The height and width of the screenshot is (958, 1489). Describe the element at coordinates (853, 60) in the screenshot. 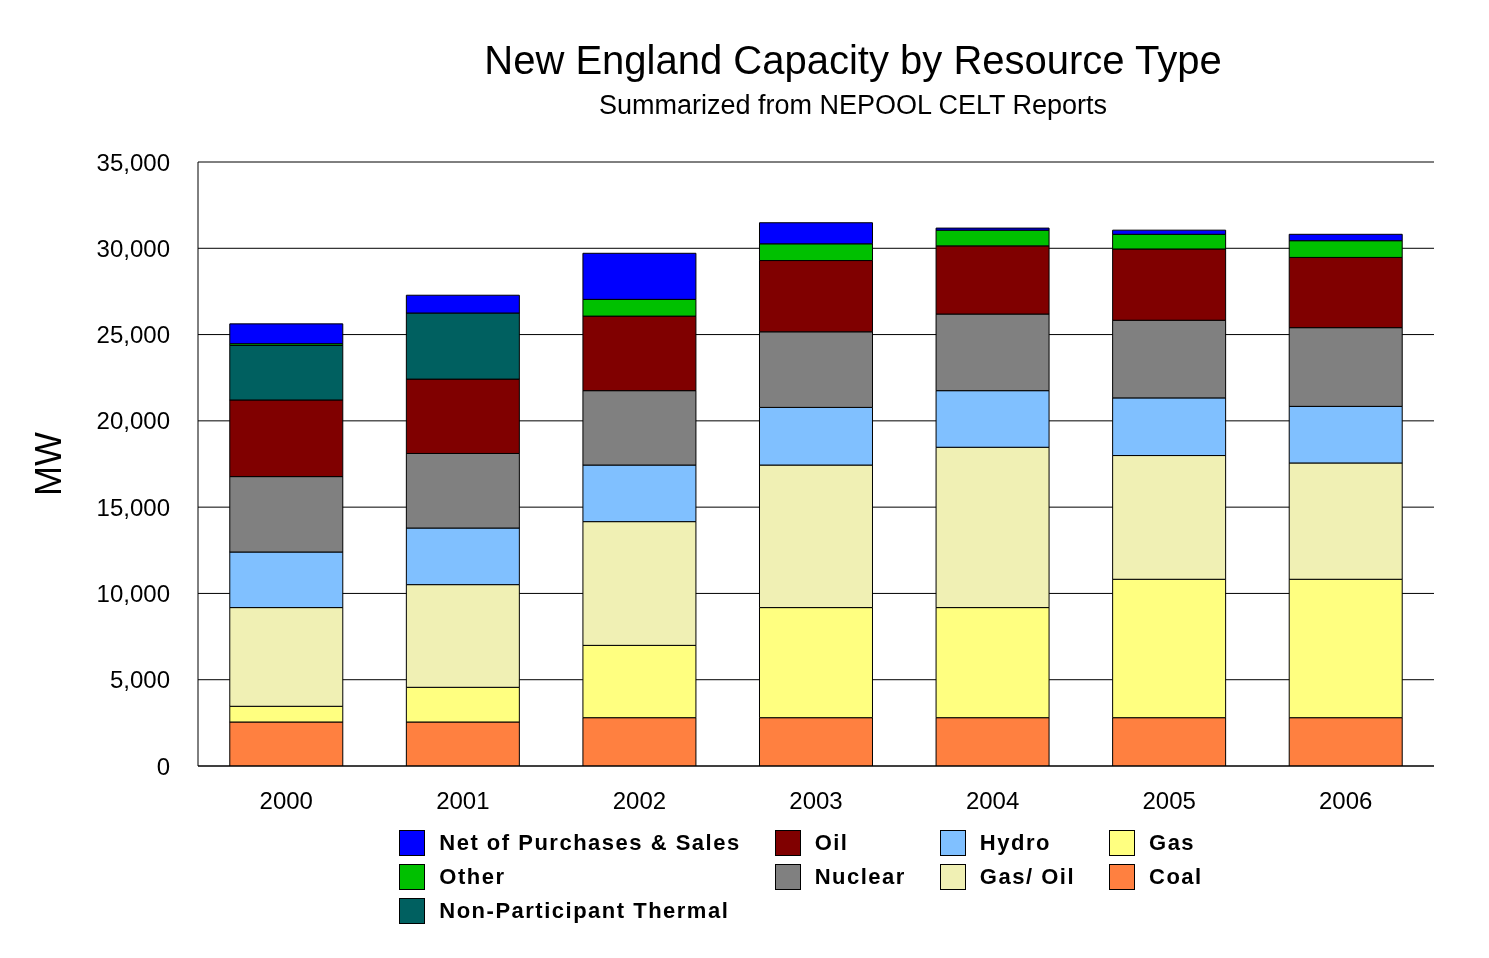

I see `chart-title: New England Capacity by Resource Type` at that location.